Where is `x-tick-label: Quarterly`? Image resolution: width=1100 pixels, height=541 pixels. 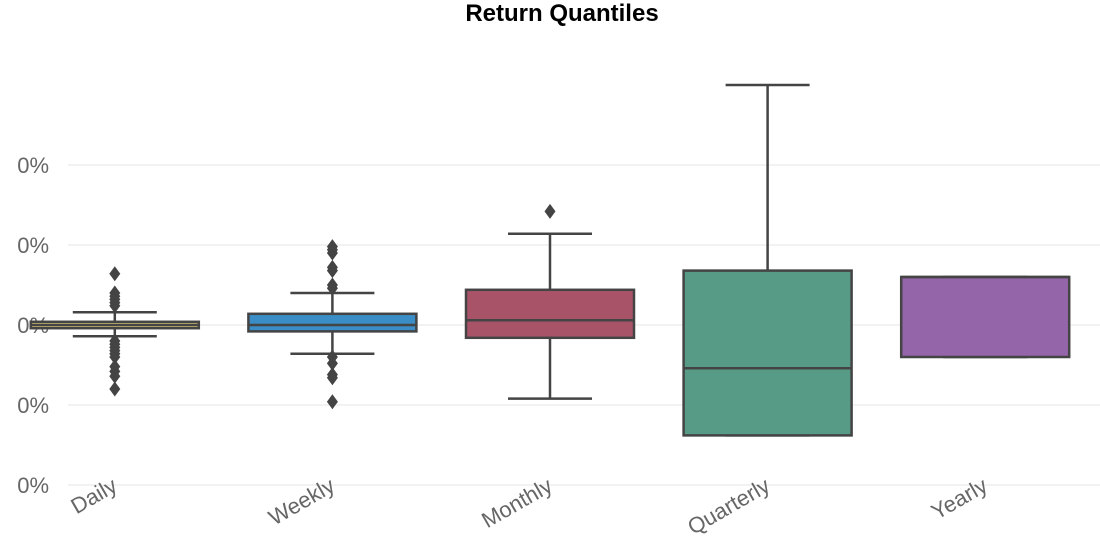
x-tick-label: Quarterly is located at coordinates (728, 506).